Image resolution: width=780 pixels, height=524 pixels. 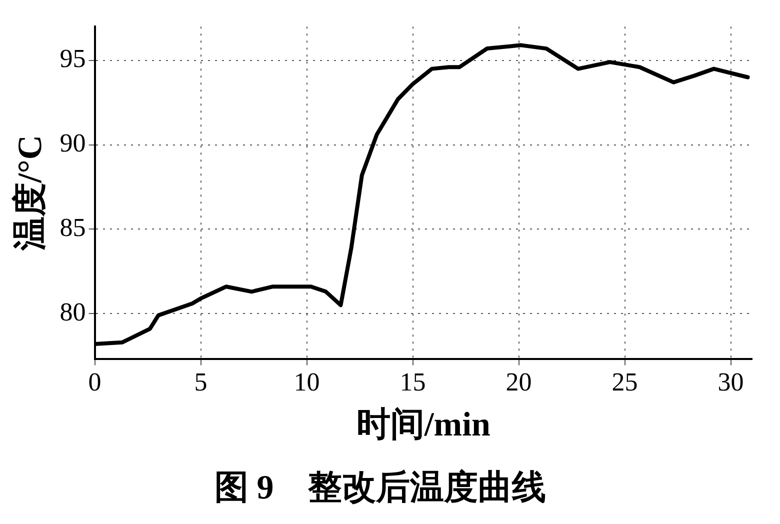 I want to click on x-tick-label: 10, so click(x=307, y=382).